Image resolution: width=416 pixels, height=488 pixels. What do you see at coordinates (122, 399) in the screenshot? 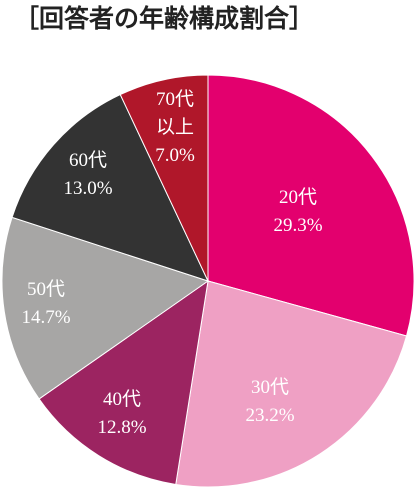
I see `slice-label: 40代` at bounding box center [122, 399].